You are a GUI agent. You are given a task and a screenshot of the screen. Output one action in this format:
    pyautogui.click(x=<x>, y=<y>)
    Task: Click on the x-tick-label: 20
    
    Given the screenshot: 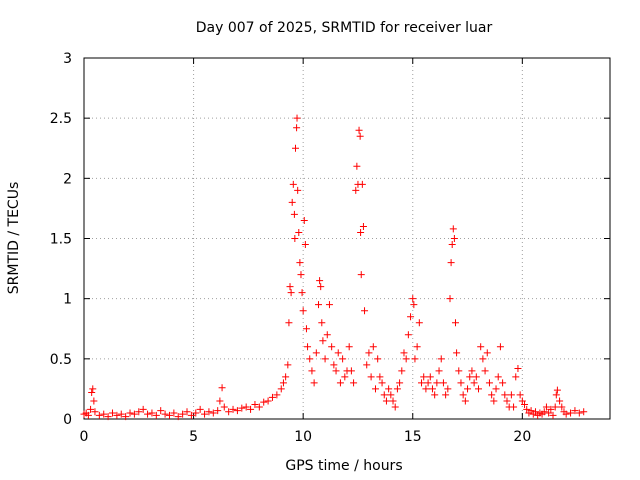 What is the action you would take?
    pyautogui.click(x=522, y=437)
    